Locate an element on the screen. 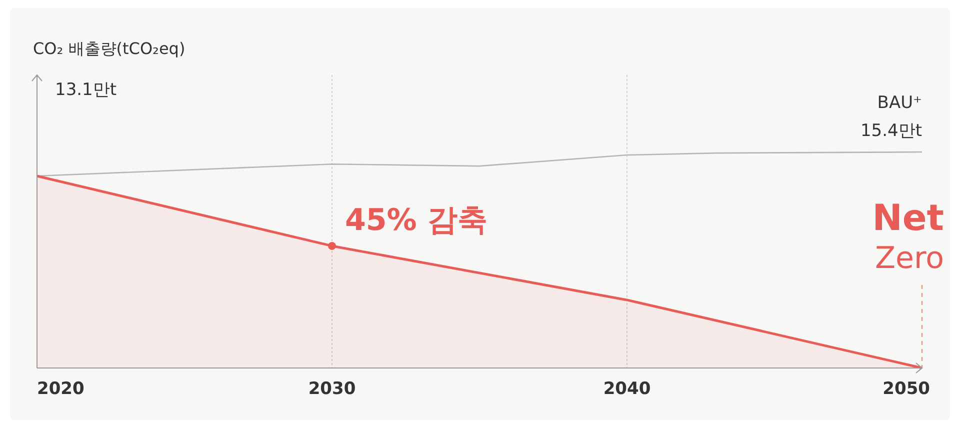 This screenshot has width=958, height=427. annotation: 45% 감축 is located at coordinates (416, 220).